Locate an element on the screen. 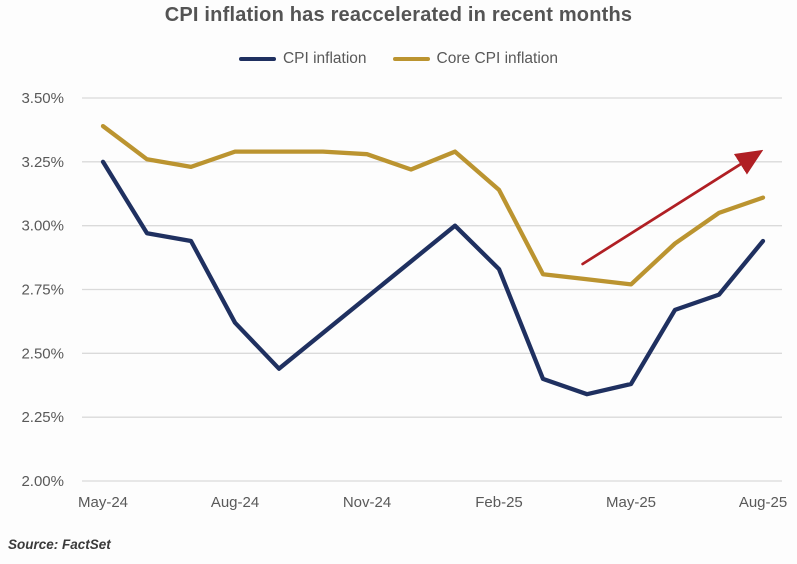  y-axis-label: 3.25% is located at coordinates (42, 162).